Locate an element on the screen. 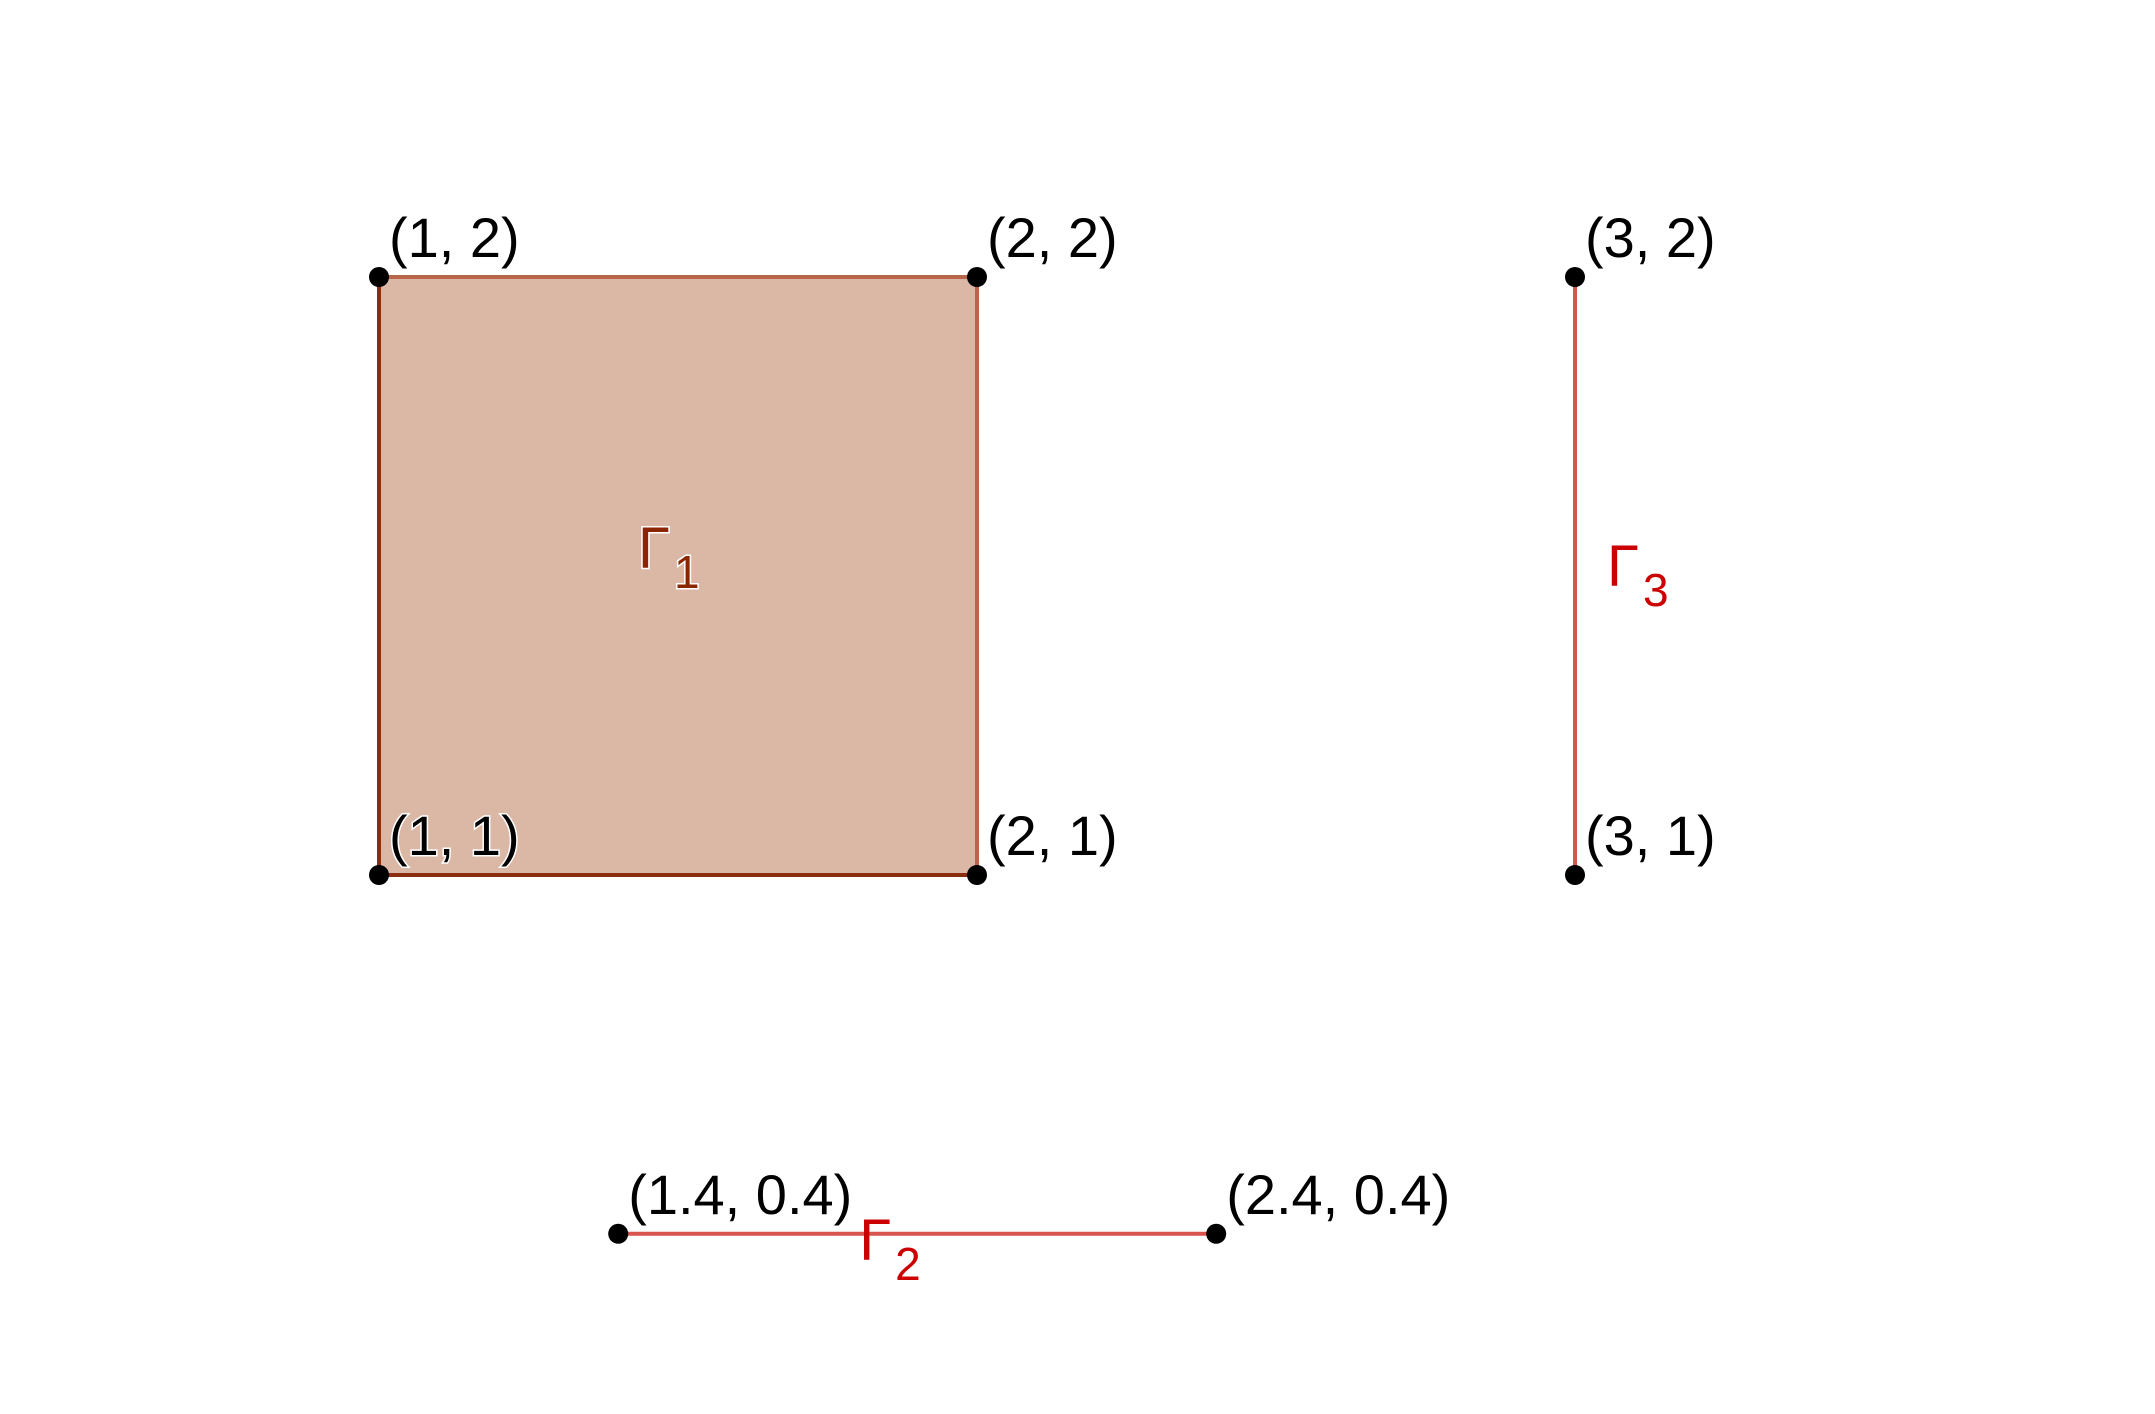  gamma-2-subscript: 2 is located at coordinates (908, 1264).